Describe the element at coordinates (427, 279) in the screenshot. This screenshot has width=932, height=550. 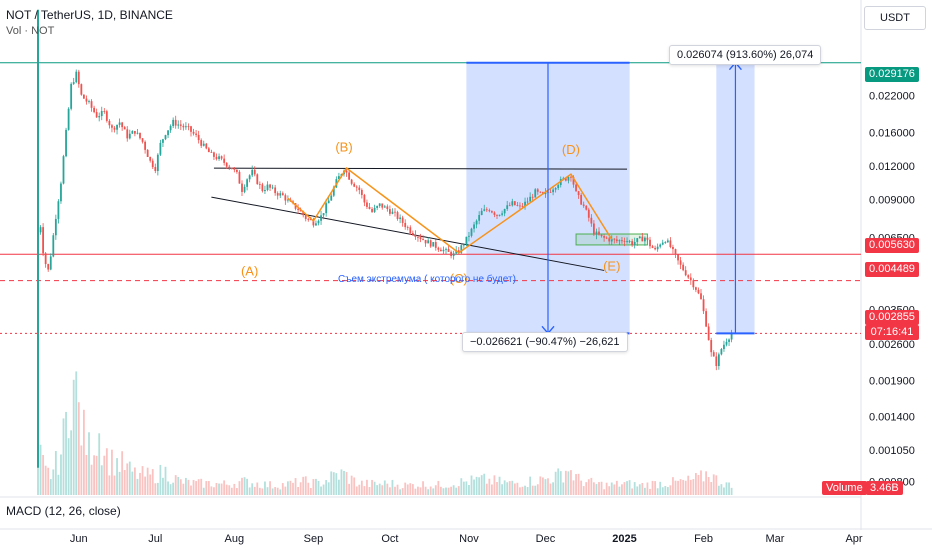
I see `annotation-note: Съем экстремума ( которого не будет)` at that location.